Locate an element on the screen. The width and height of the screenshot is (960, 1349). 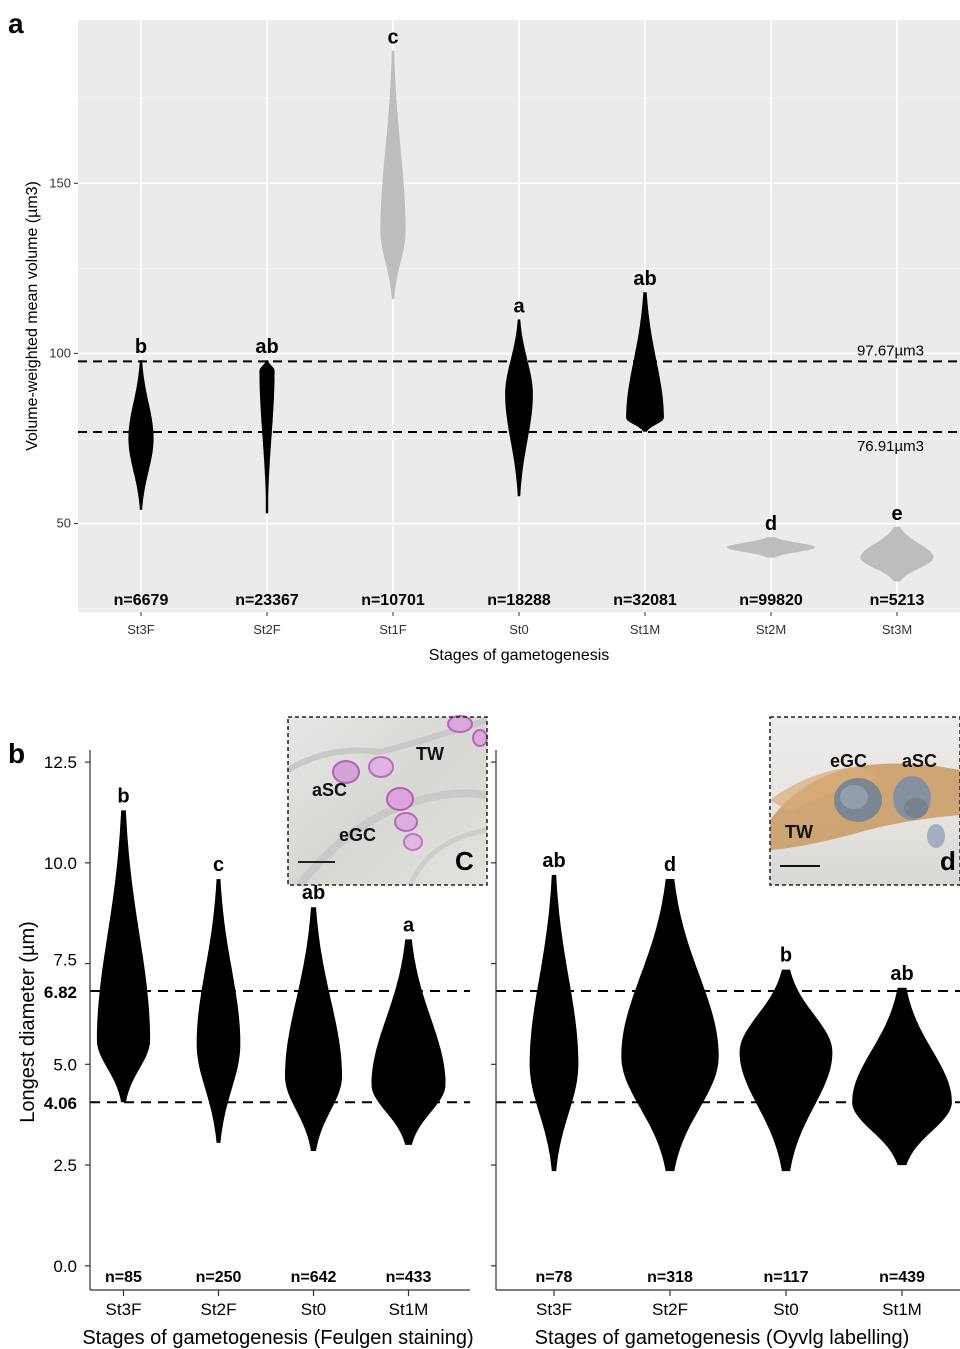
panel-a-x-axis: St3F St2F St1F St0 St1M St2M St3M is located at coordinates (519, 624).